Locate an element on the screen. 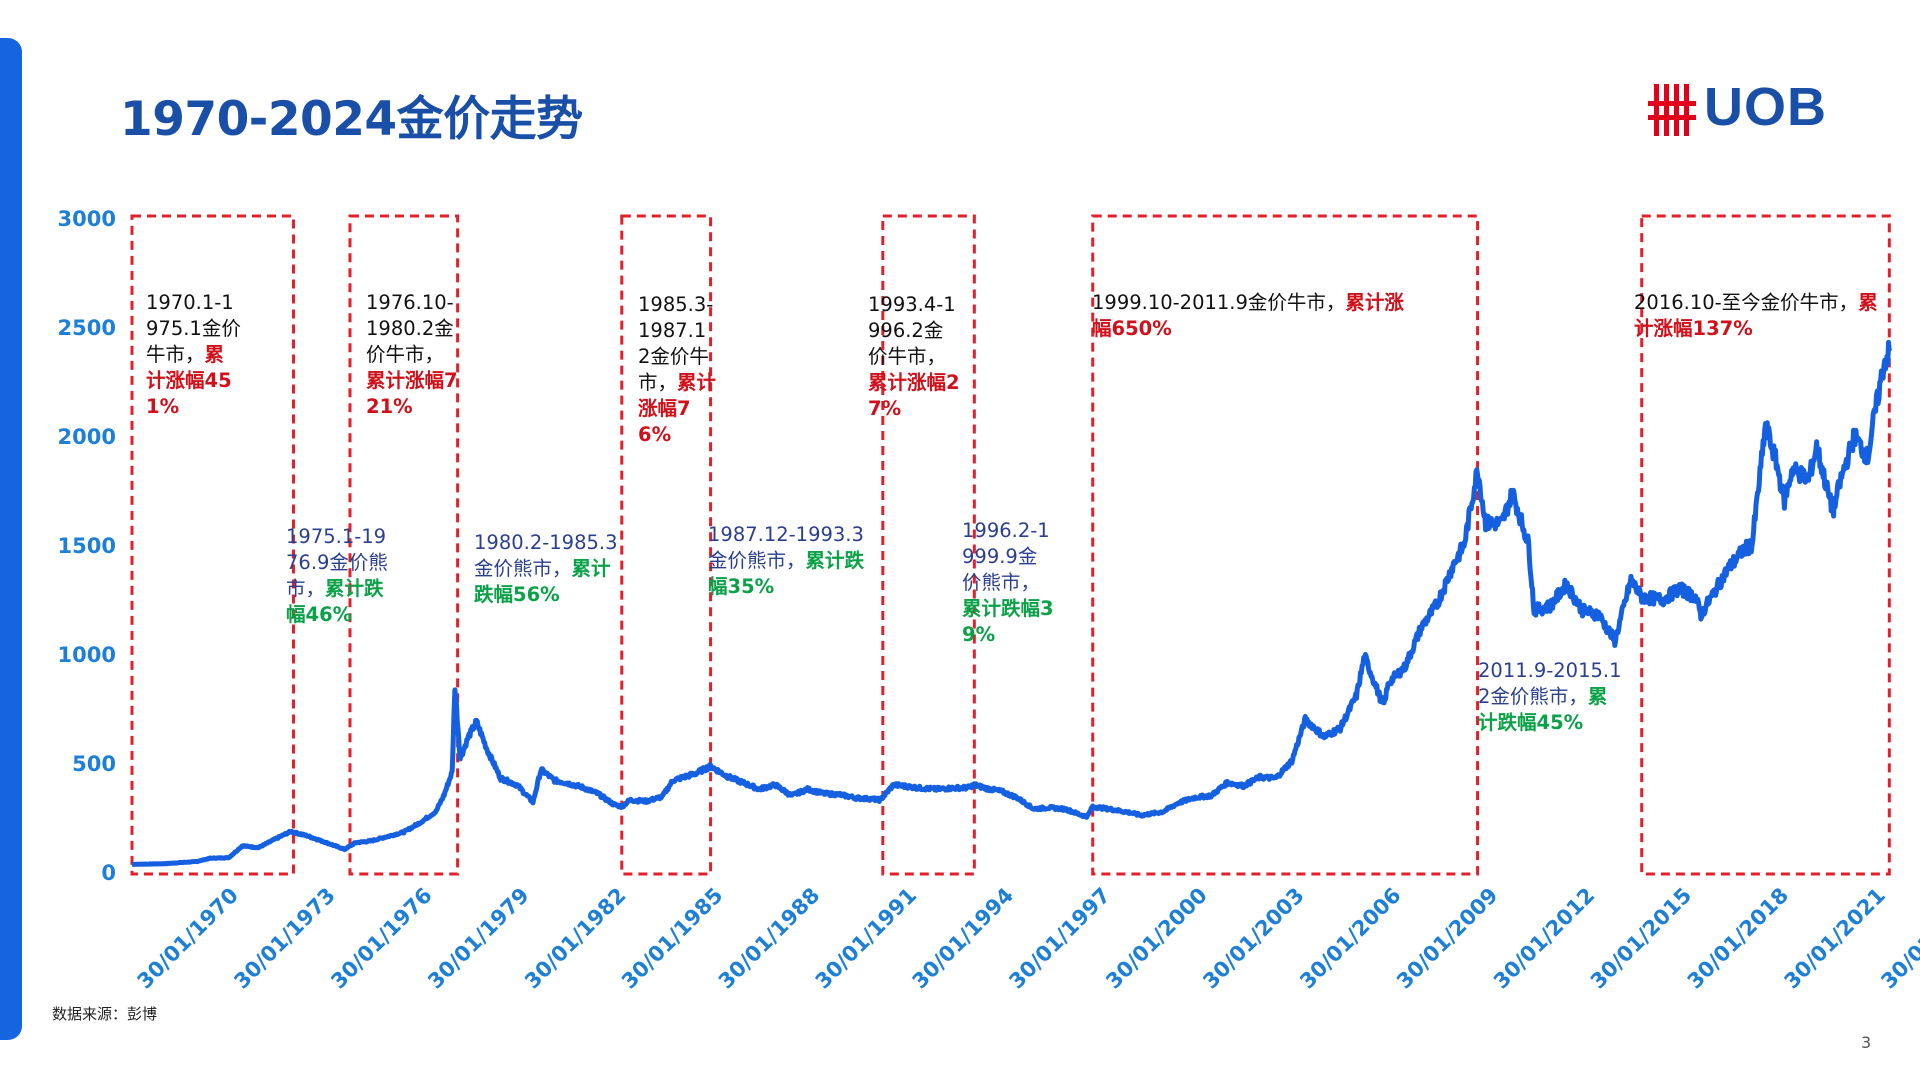  annotation-change: 累计涨幅76% is located at coordinates (677, 408).